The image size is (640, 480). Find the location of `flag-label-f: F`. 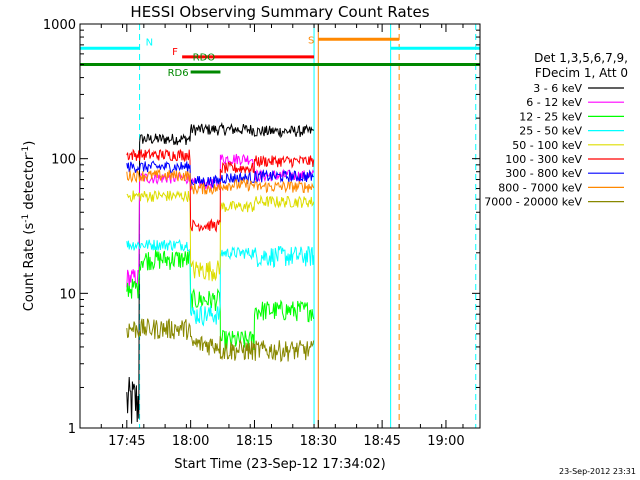

flag-label-f: F is located at coordinates (175, 52).